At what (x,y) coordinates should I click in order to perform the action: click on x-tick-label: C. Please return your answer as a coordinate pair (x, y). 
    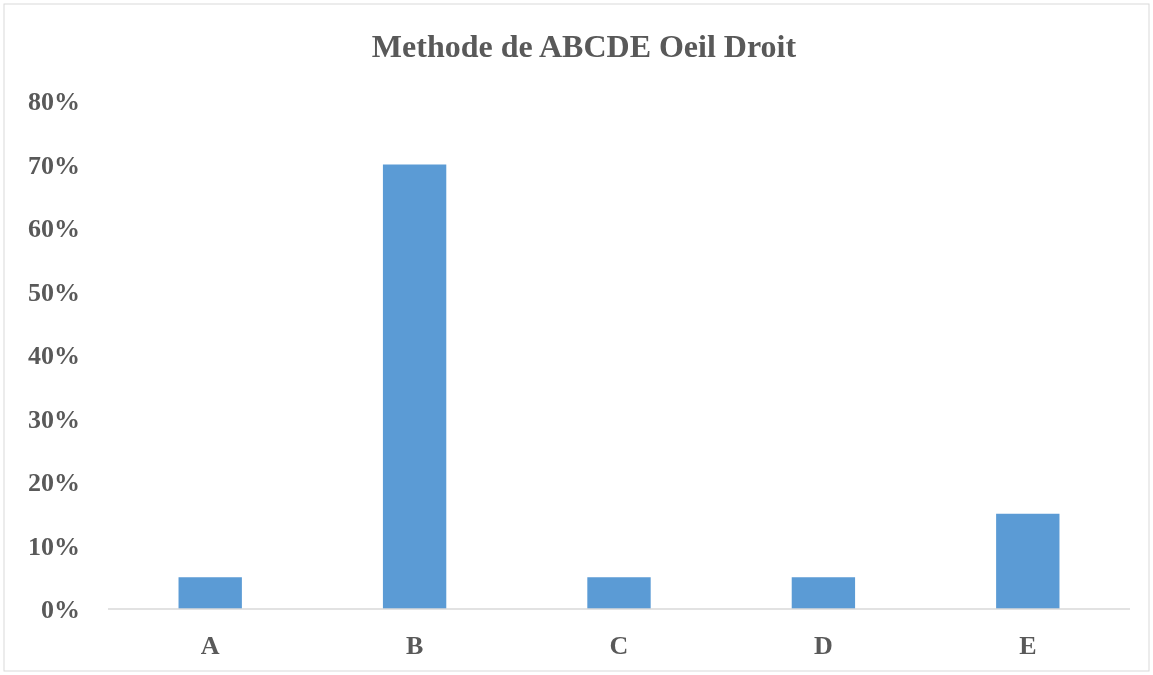
    Looking at the image, I should click on (619, 645).